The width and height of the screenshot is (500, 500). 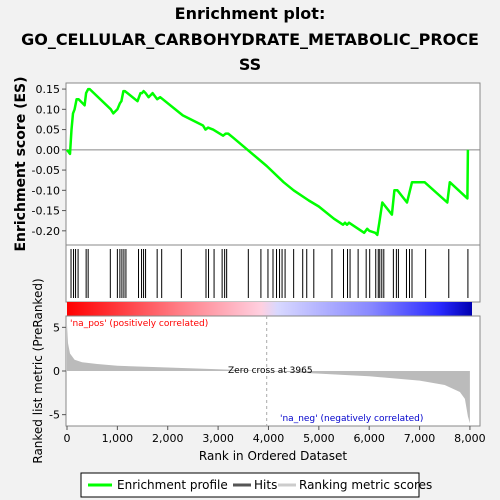 What do you see at coordinates (48, 89) in the screenshot?
I see `es-y-tick-label: 0.15` at bounding box center [48, 89].